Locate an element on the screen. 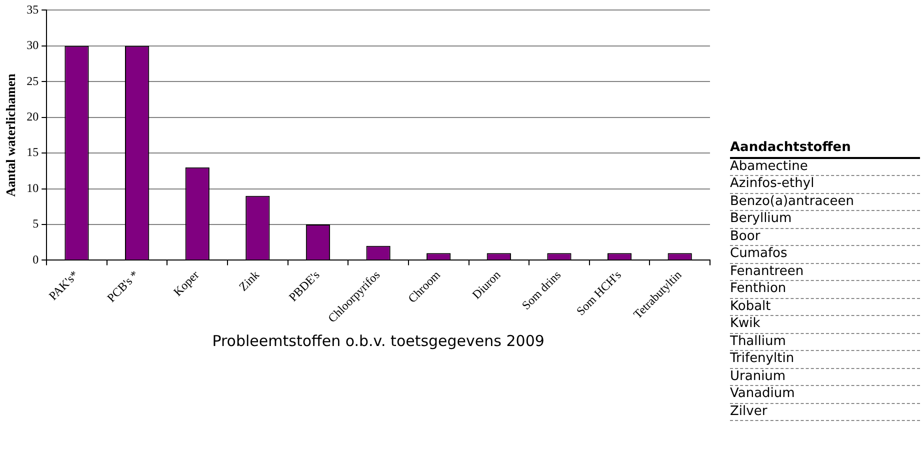 Image resolution: width=922 pixels, height=451 pixels. text: Kwik is located at coordinates (825, 325).